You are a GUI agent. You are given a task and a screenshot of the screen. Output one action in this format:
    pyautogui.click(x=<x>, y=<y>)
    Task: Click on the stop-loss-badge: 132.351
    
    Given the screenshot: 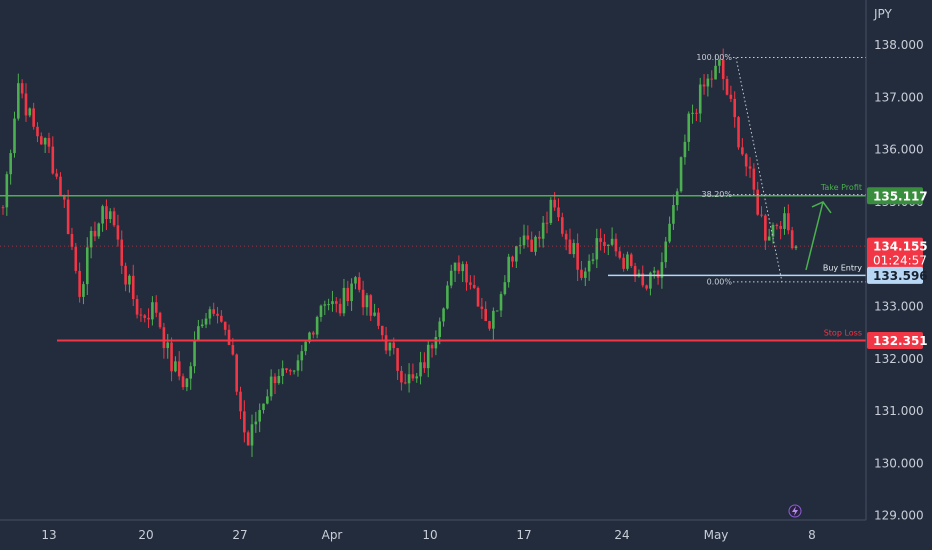 What is the action you would take?
    pyautogui.click(x=897, y=340)
    